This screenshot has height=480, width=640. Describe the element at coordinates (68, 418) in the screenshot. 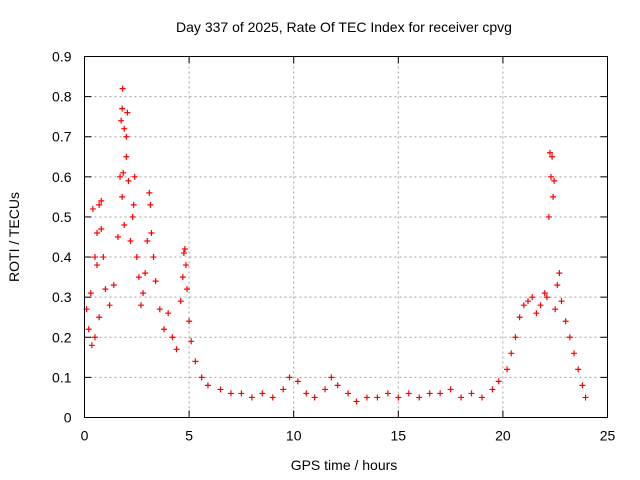

I see `y-tick-label: 0` at that location.